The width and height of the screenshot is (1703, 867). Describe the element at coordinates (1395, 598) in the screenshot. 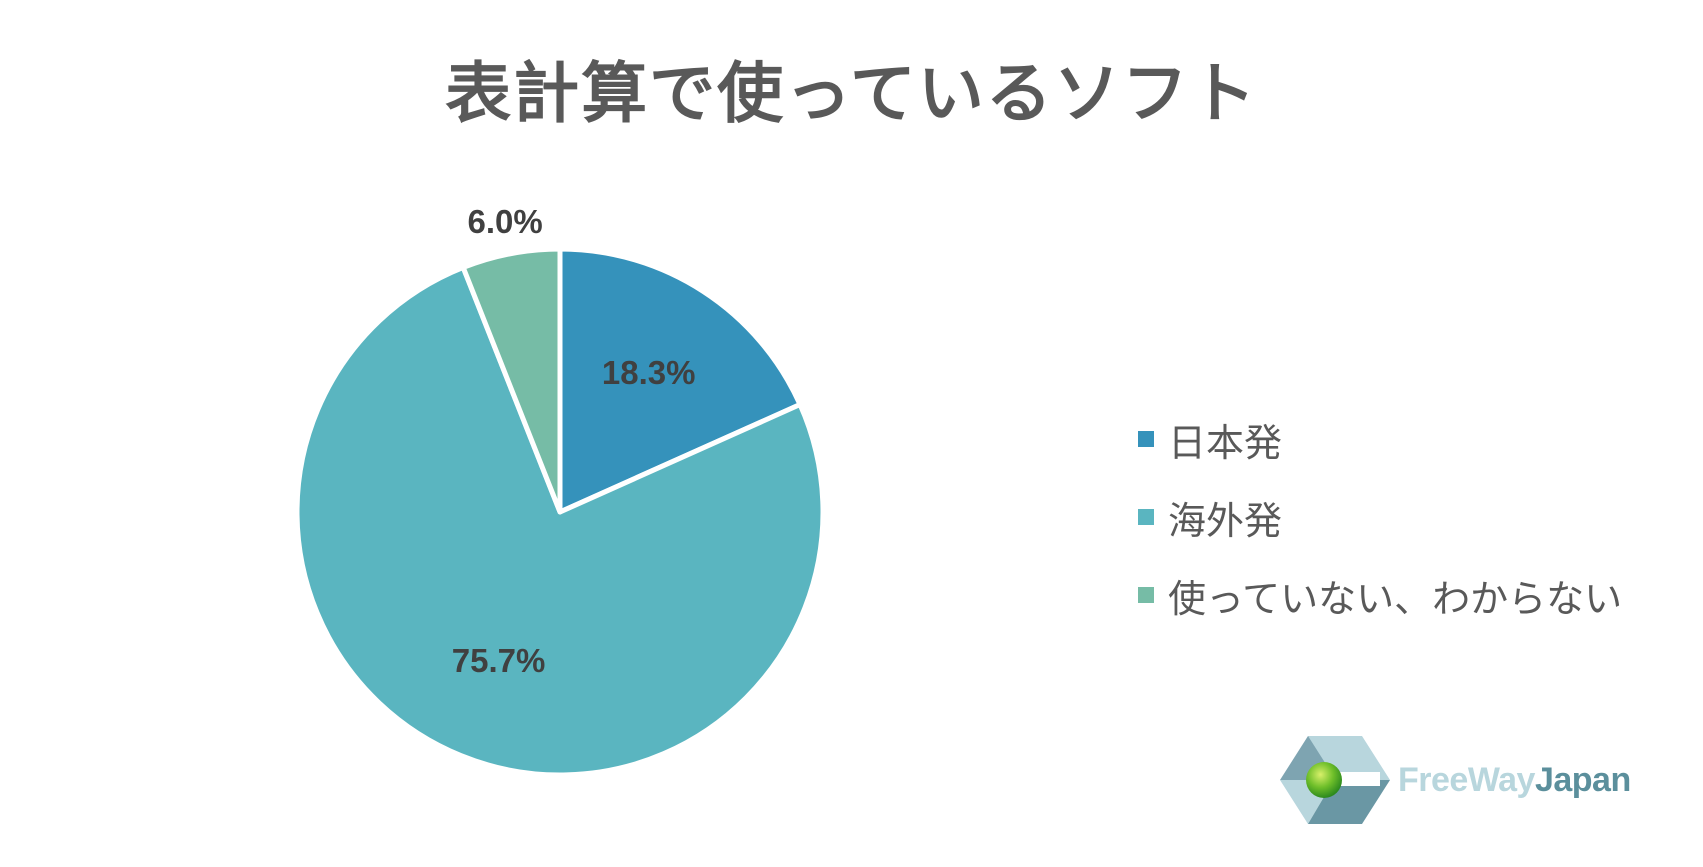

I see `legend-label: 使っていない、わからない` at that location.